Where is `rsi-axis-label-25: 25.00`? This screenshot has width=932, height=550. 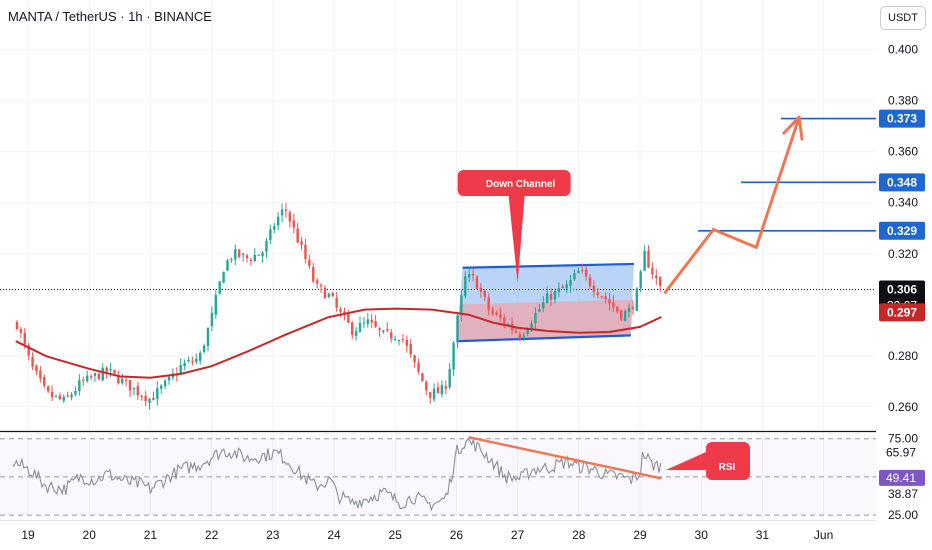 rsi-axis-label-25: 25.00 is located at coordinates (903, 515).